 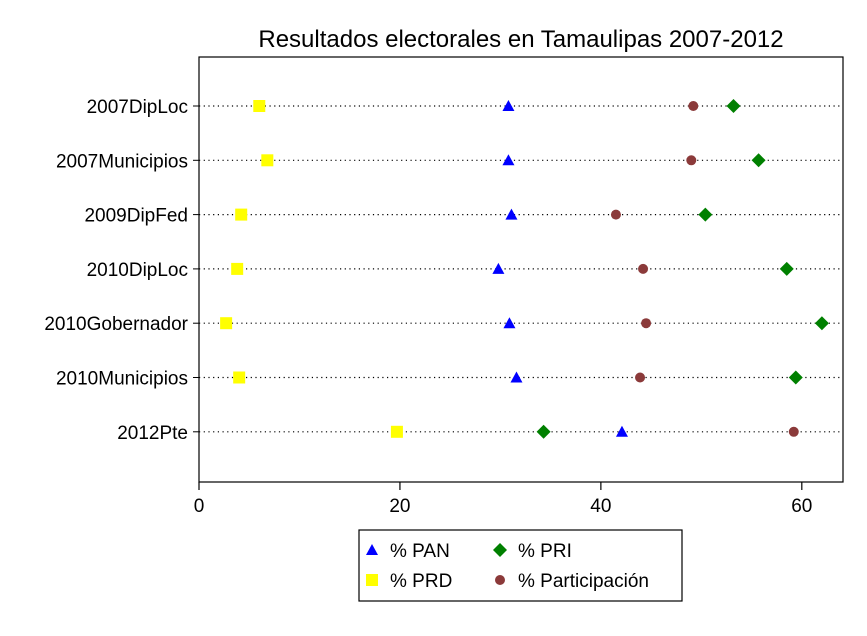 I want to click on legend-marker-circle, so click(x=500, y=580).